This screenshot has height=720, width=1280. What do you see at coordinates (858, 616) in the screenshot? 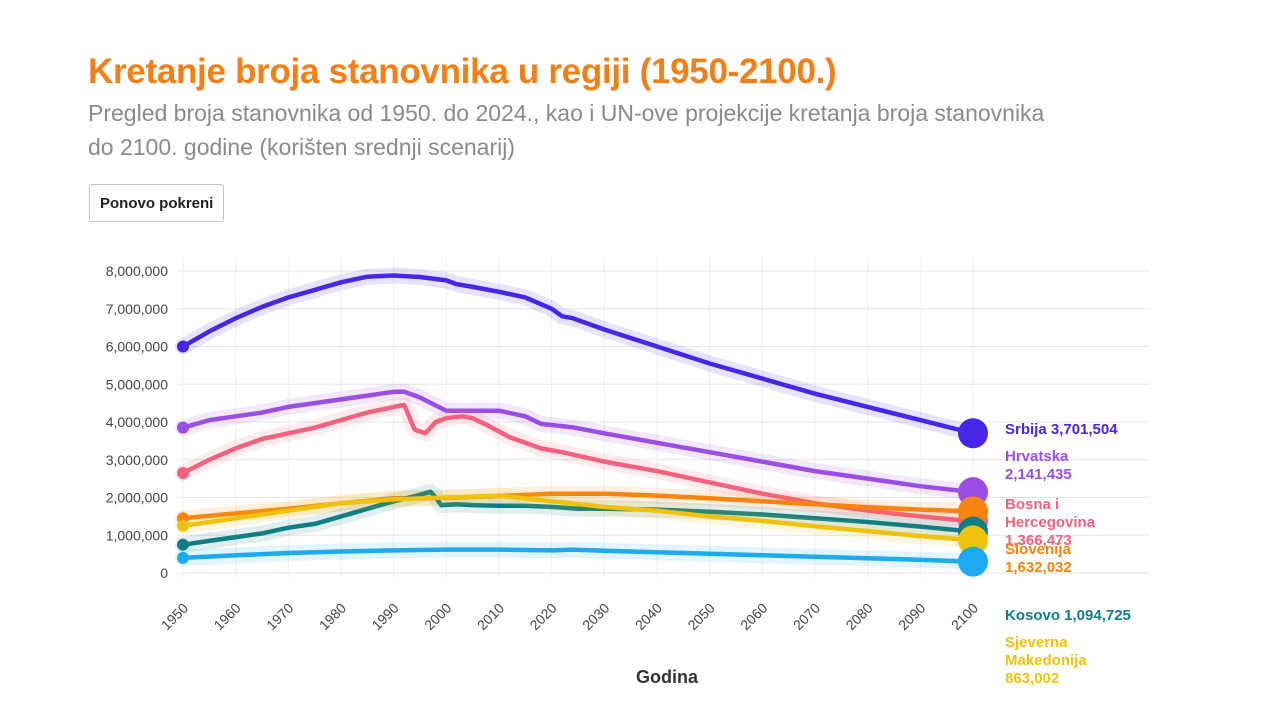
I see `x-tick-label: 2080` at bounding box center [858, 616].